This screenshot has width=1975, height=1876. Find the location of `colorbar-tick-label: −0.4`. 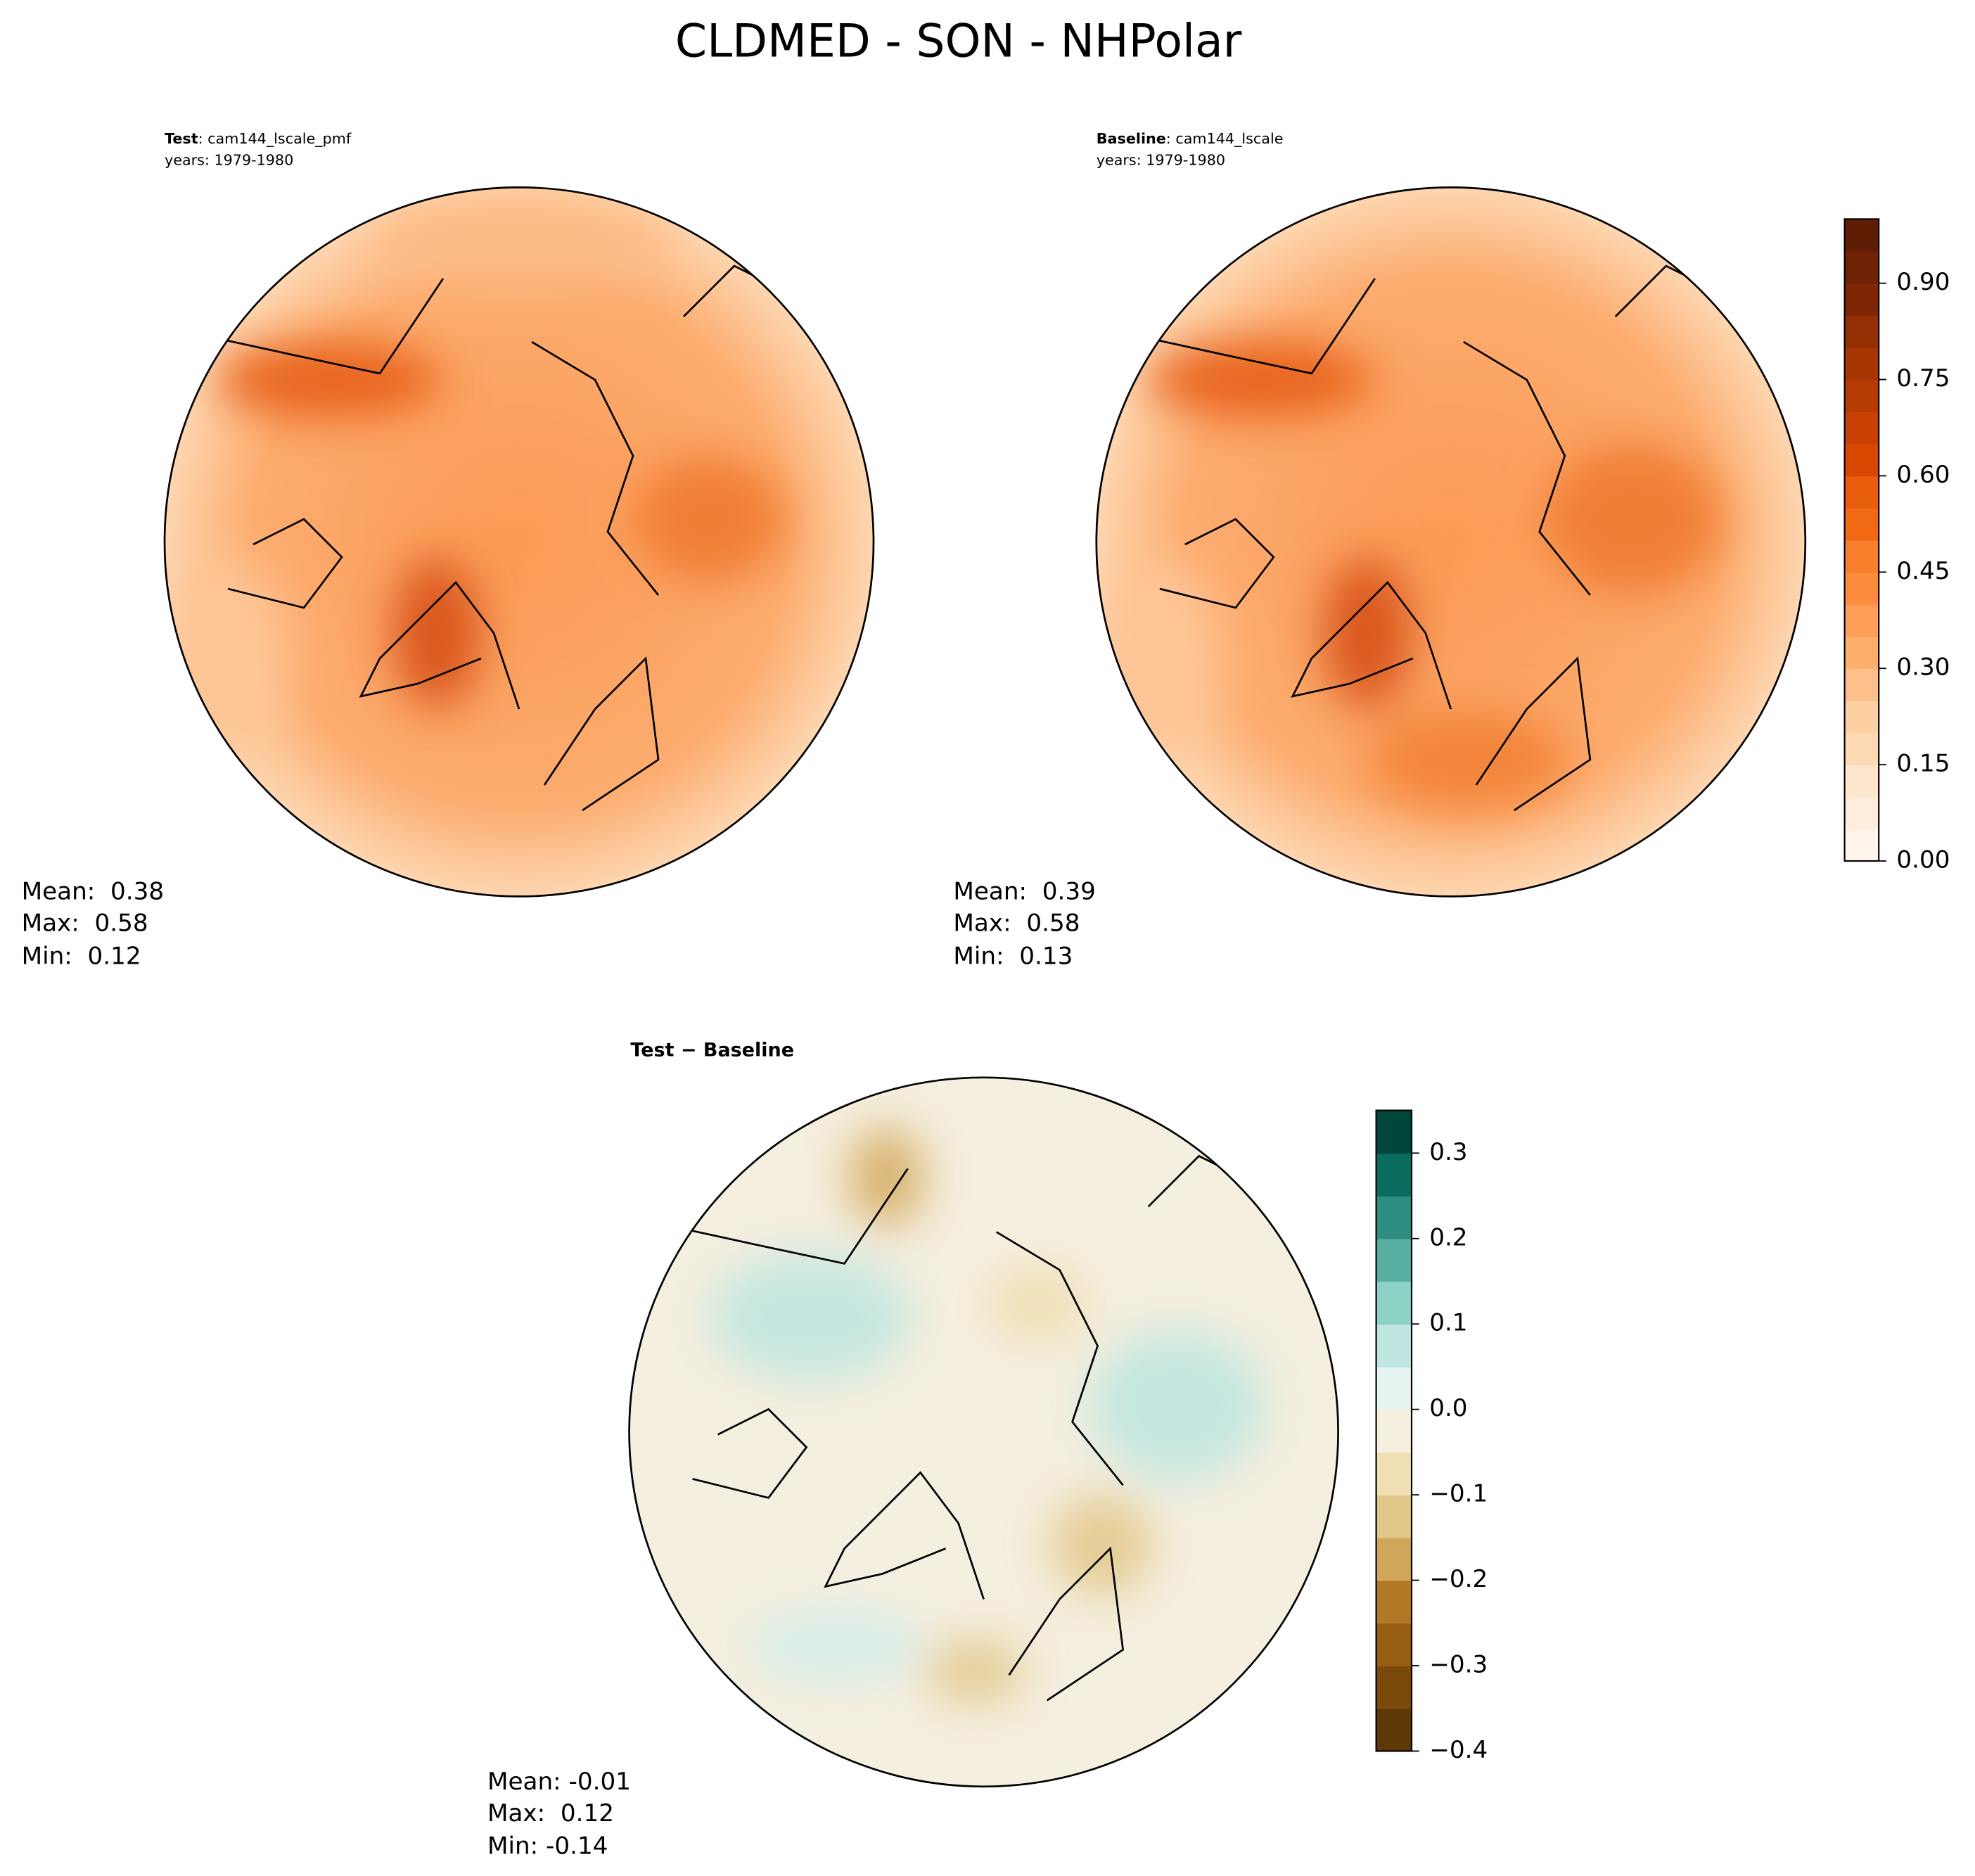

colorbar-tick-label: −0.4 is located at coordinates (1458, 1750).